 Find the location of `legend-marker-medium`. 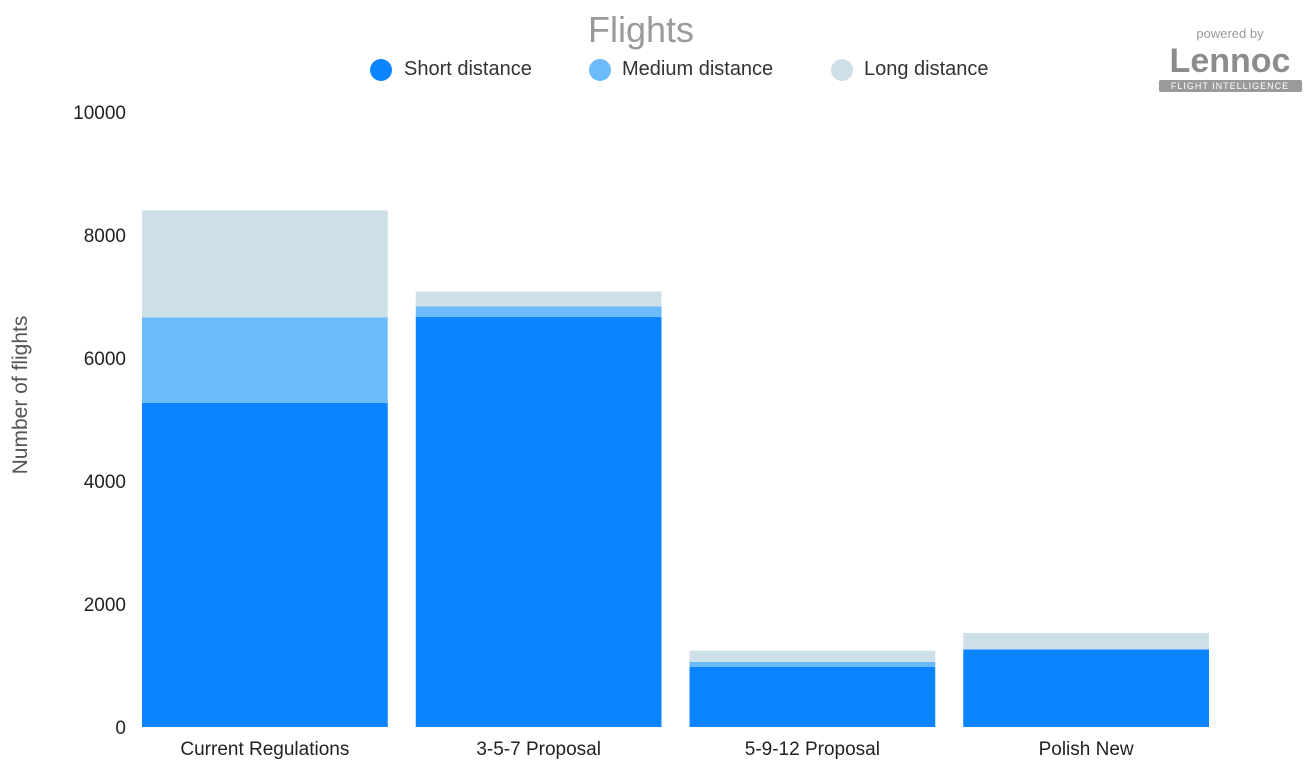

legend-marker-medium is located at coordinates (600, 70).